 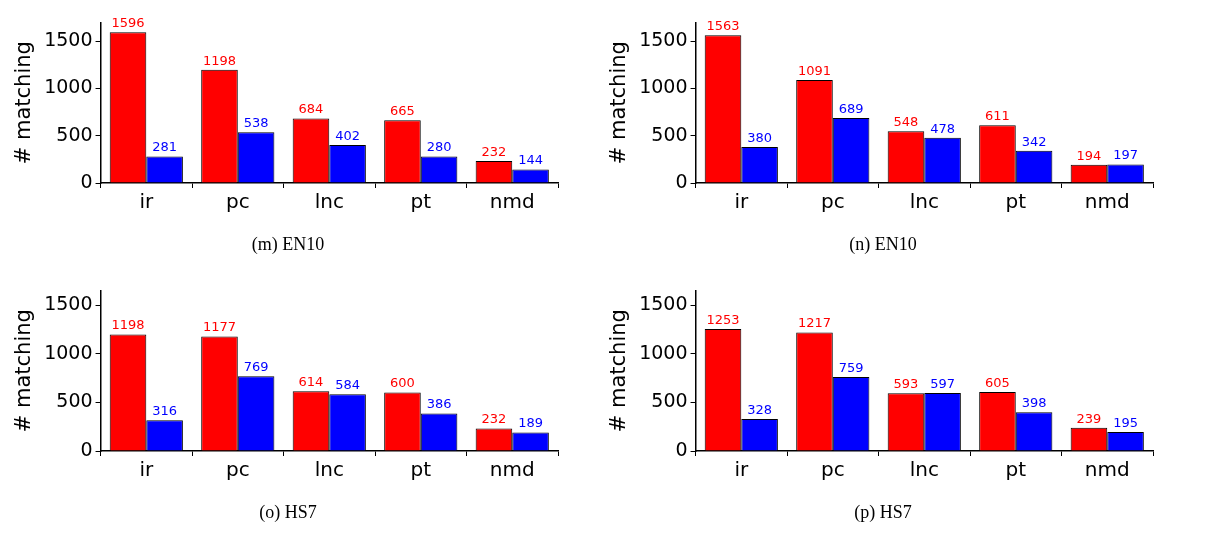 I want to click on data-label: 597, so click(x=942, y=383).